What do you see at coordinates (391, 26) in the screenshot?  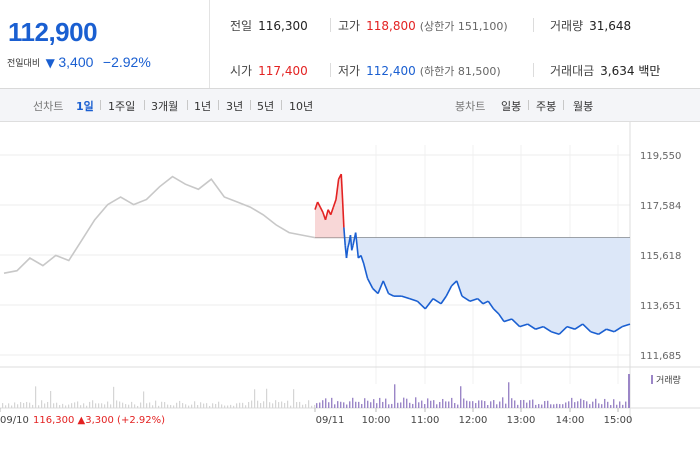 I see `stat-value: 118,800` at bounding box center [391, 26].